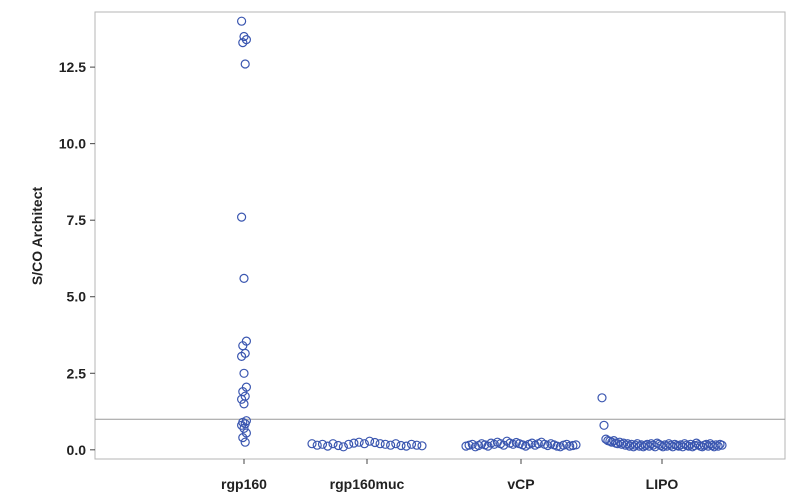  I want to click on y-tick-label: 2.5, so click(77, 373).